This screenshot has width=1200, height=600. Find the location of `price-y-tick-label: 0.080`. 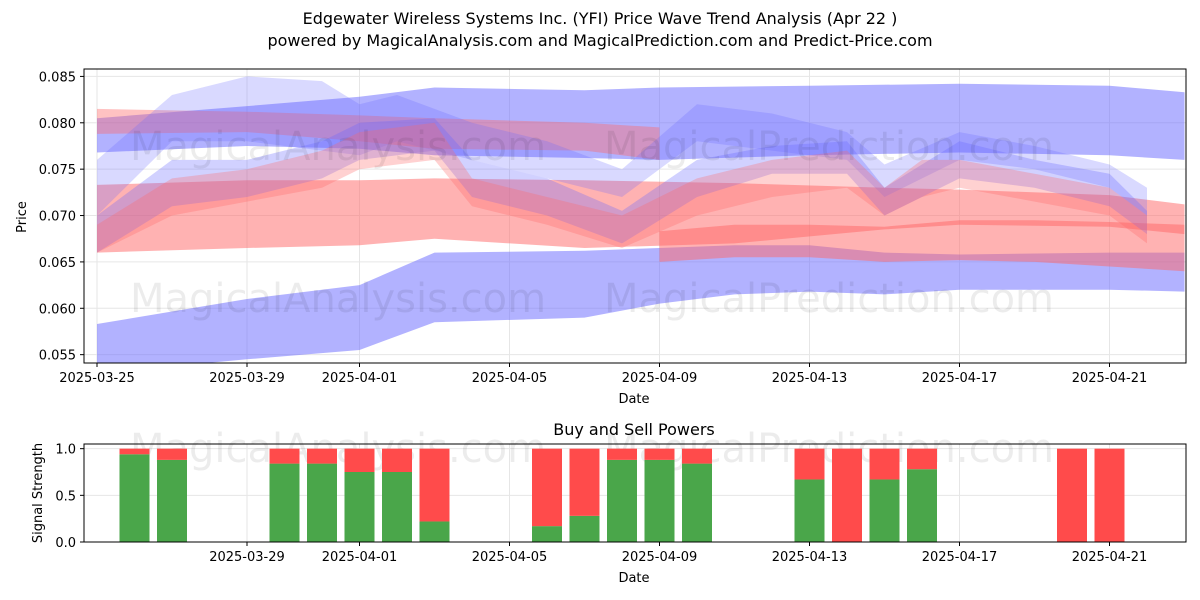

price-y-tick-label: 0.080 is located at coordinates (57, 124).